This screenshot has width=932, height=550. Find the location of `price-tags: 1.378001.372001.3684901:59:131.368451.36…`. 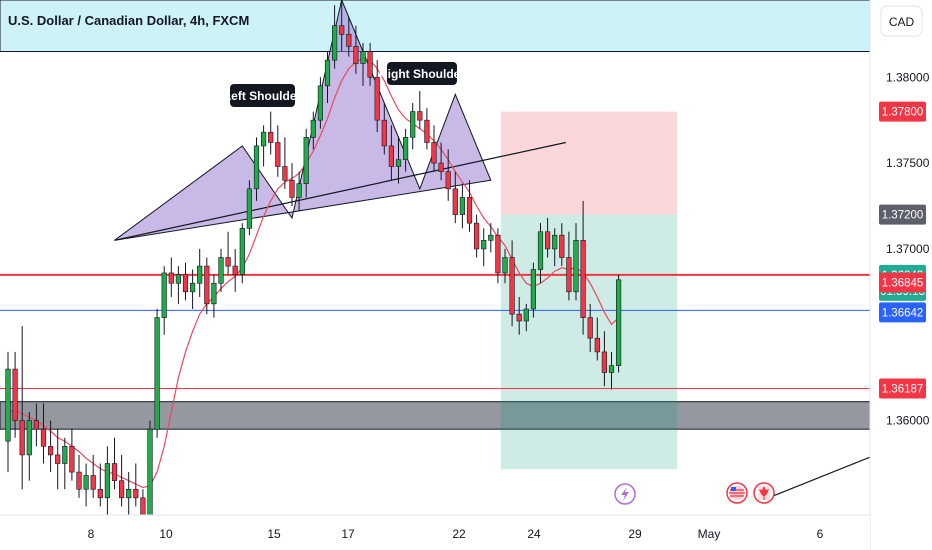

price-tags: 1.378001.372001.3684901:59:131.368451.36… is located at coordinates (902, 250).